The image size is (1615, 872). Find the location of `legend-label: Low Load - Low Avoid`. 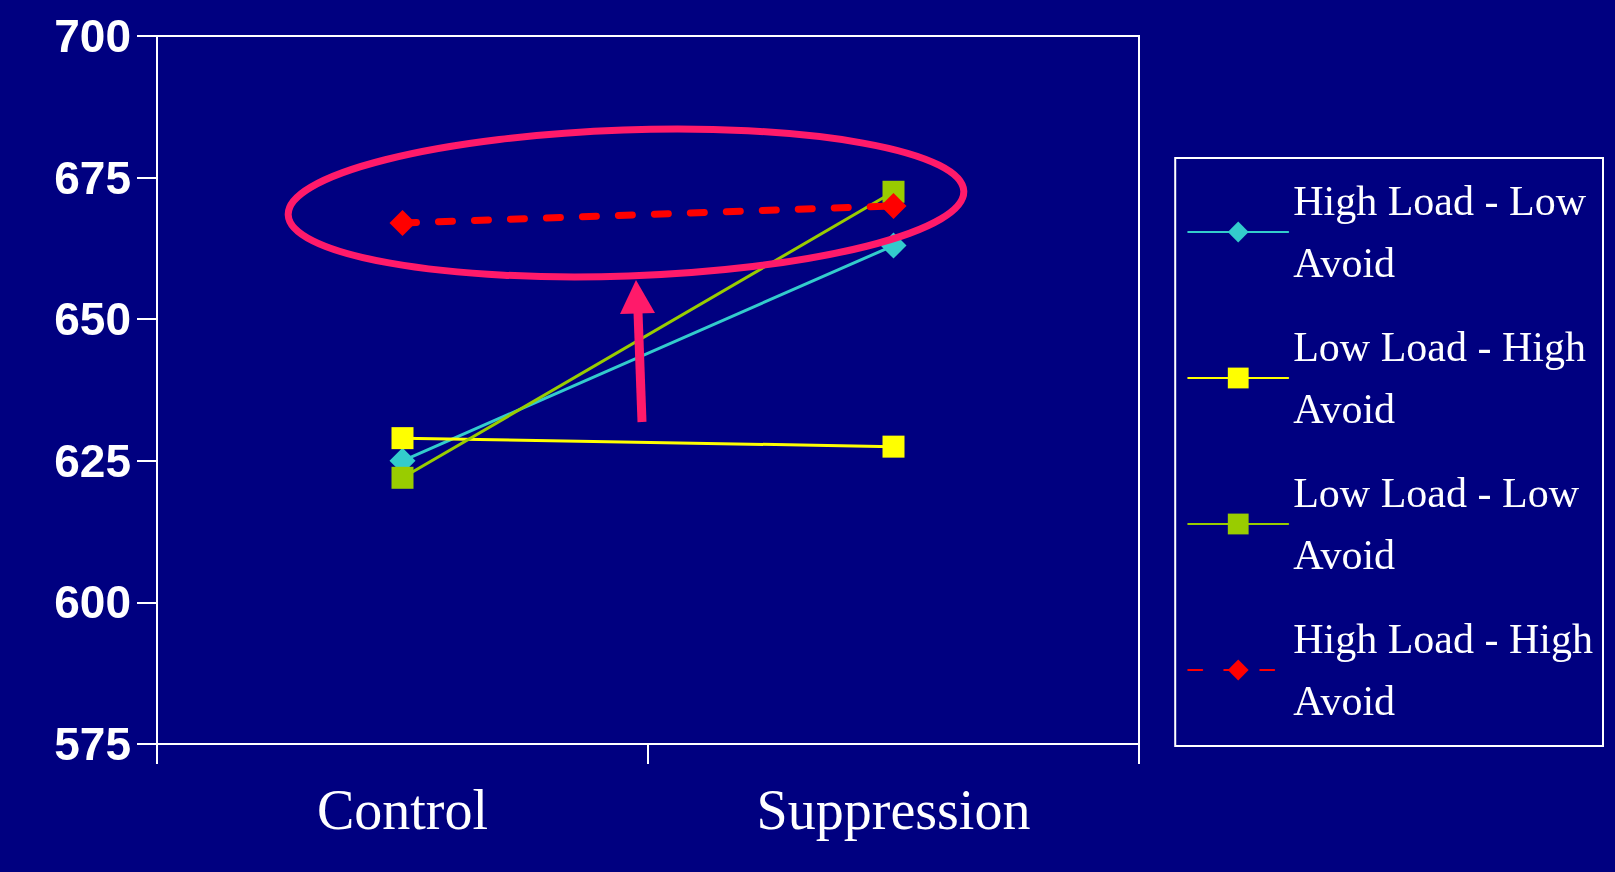

legend-label: Low Load - Low Avoid is located at coordinates (1436, 524).